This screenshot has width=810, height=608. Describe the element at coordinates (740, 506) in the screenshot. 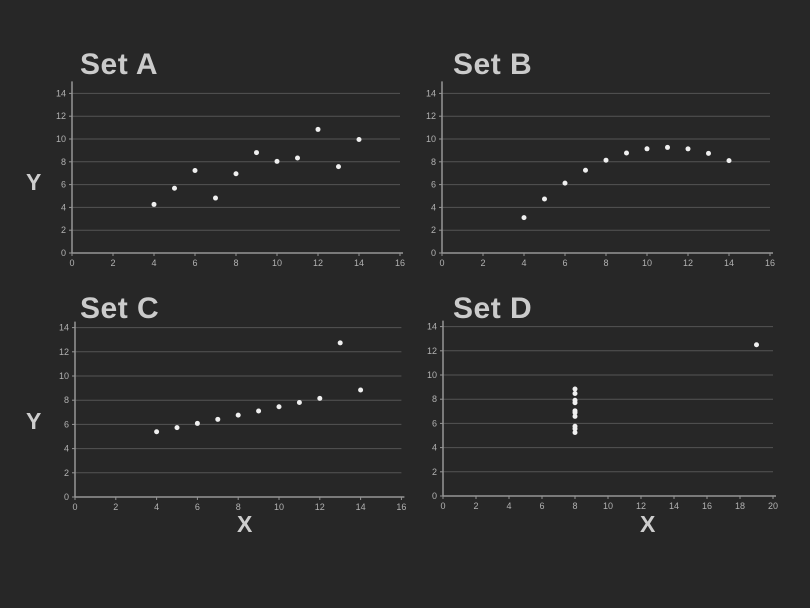

I see `x-tick-label: 18` at that location.